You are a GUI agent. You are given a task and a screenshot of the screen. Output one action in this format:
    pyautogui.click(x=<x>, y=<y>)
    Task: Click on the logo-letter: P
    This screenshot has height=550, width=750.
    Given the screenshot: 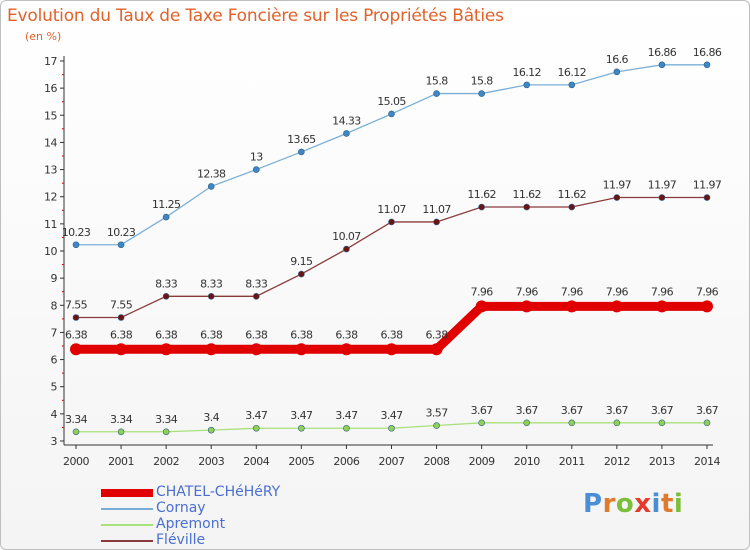 What is the action you would take?
    pyautogui.click(x=593, y=504)
    